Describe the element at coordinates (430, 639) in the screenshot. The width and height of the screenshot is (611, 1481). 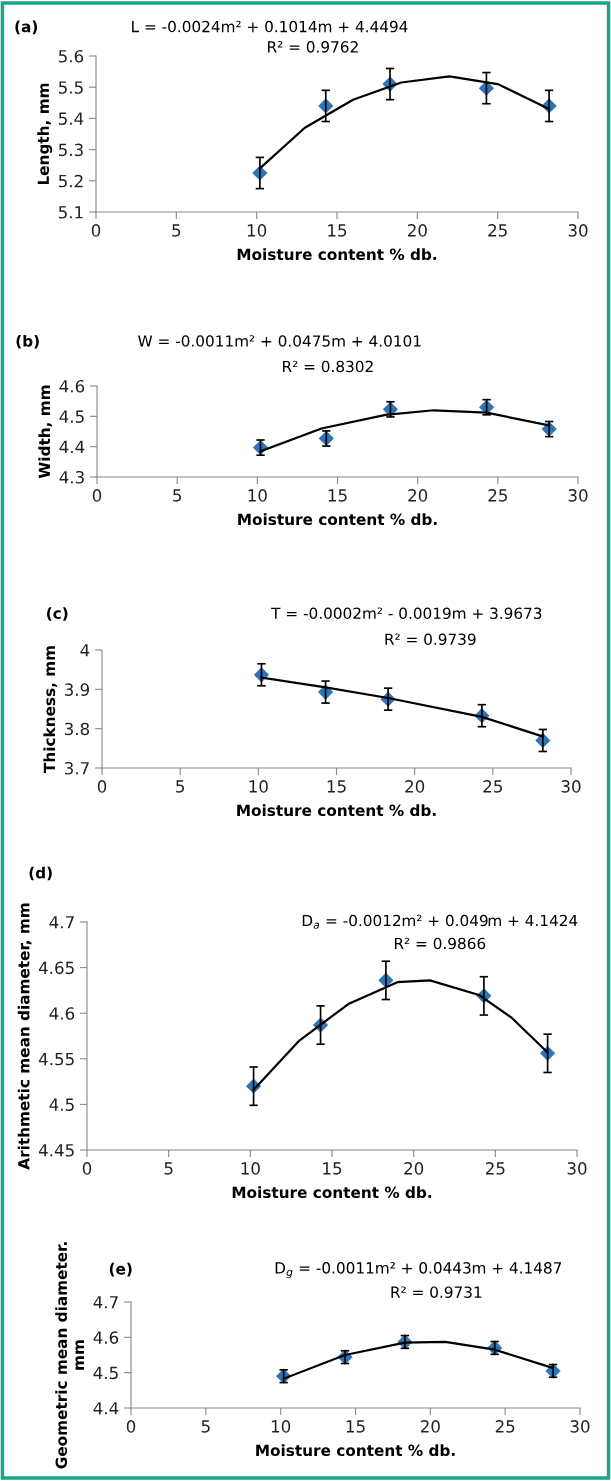
I see `text: R² = 0.9739` at that location.